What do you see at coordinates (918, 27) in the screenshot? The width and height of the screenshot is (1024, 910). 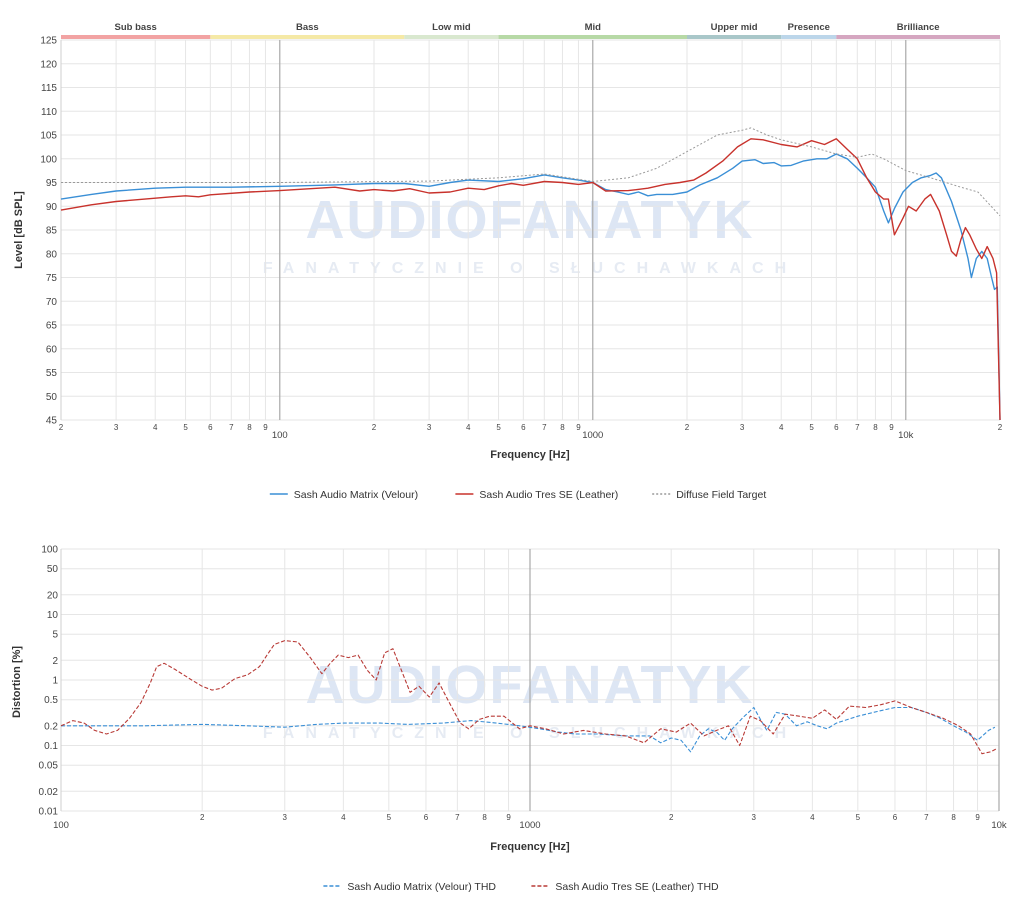 I see `band-label-brilliance: Brilliance` at bounding box center [918, 27].